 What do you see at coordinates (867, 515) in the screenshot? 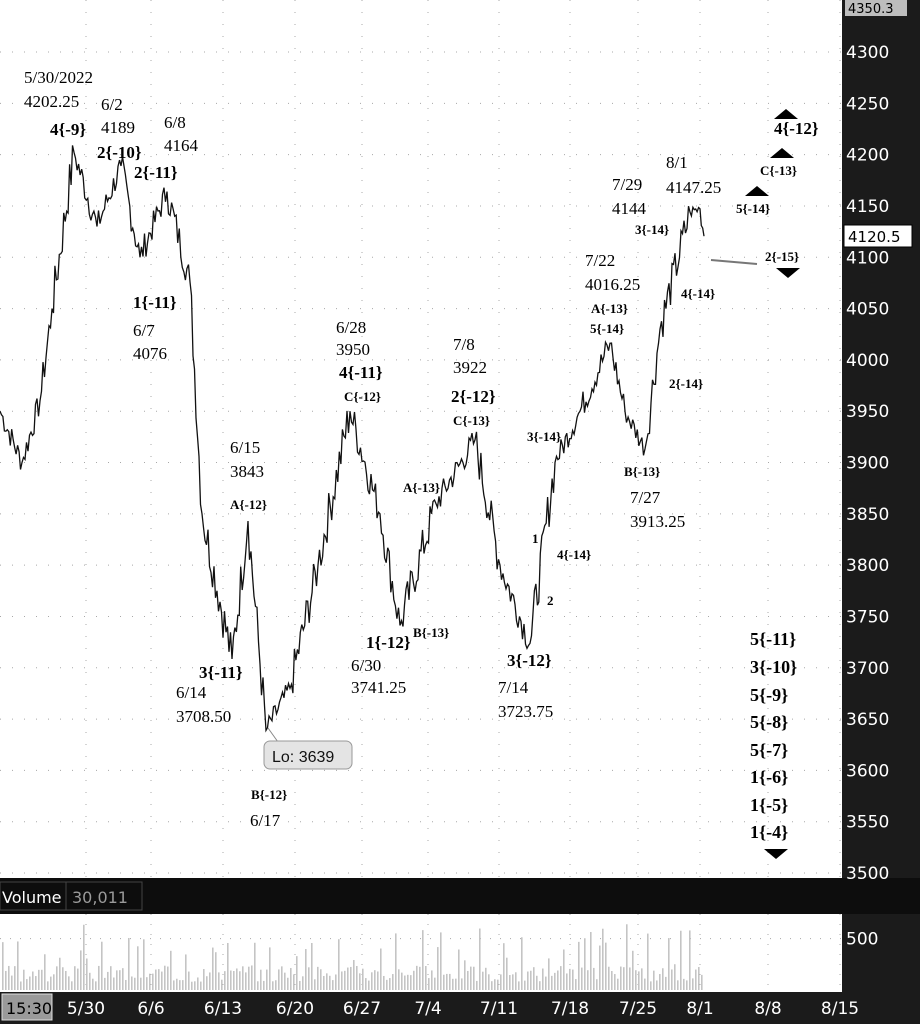
I see `price-tick-label: 3850` at bounding box center [867, 515].